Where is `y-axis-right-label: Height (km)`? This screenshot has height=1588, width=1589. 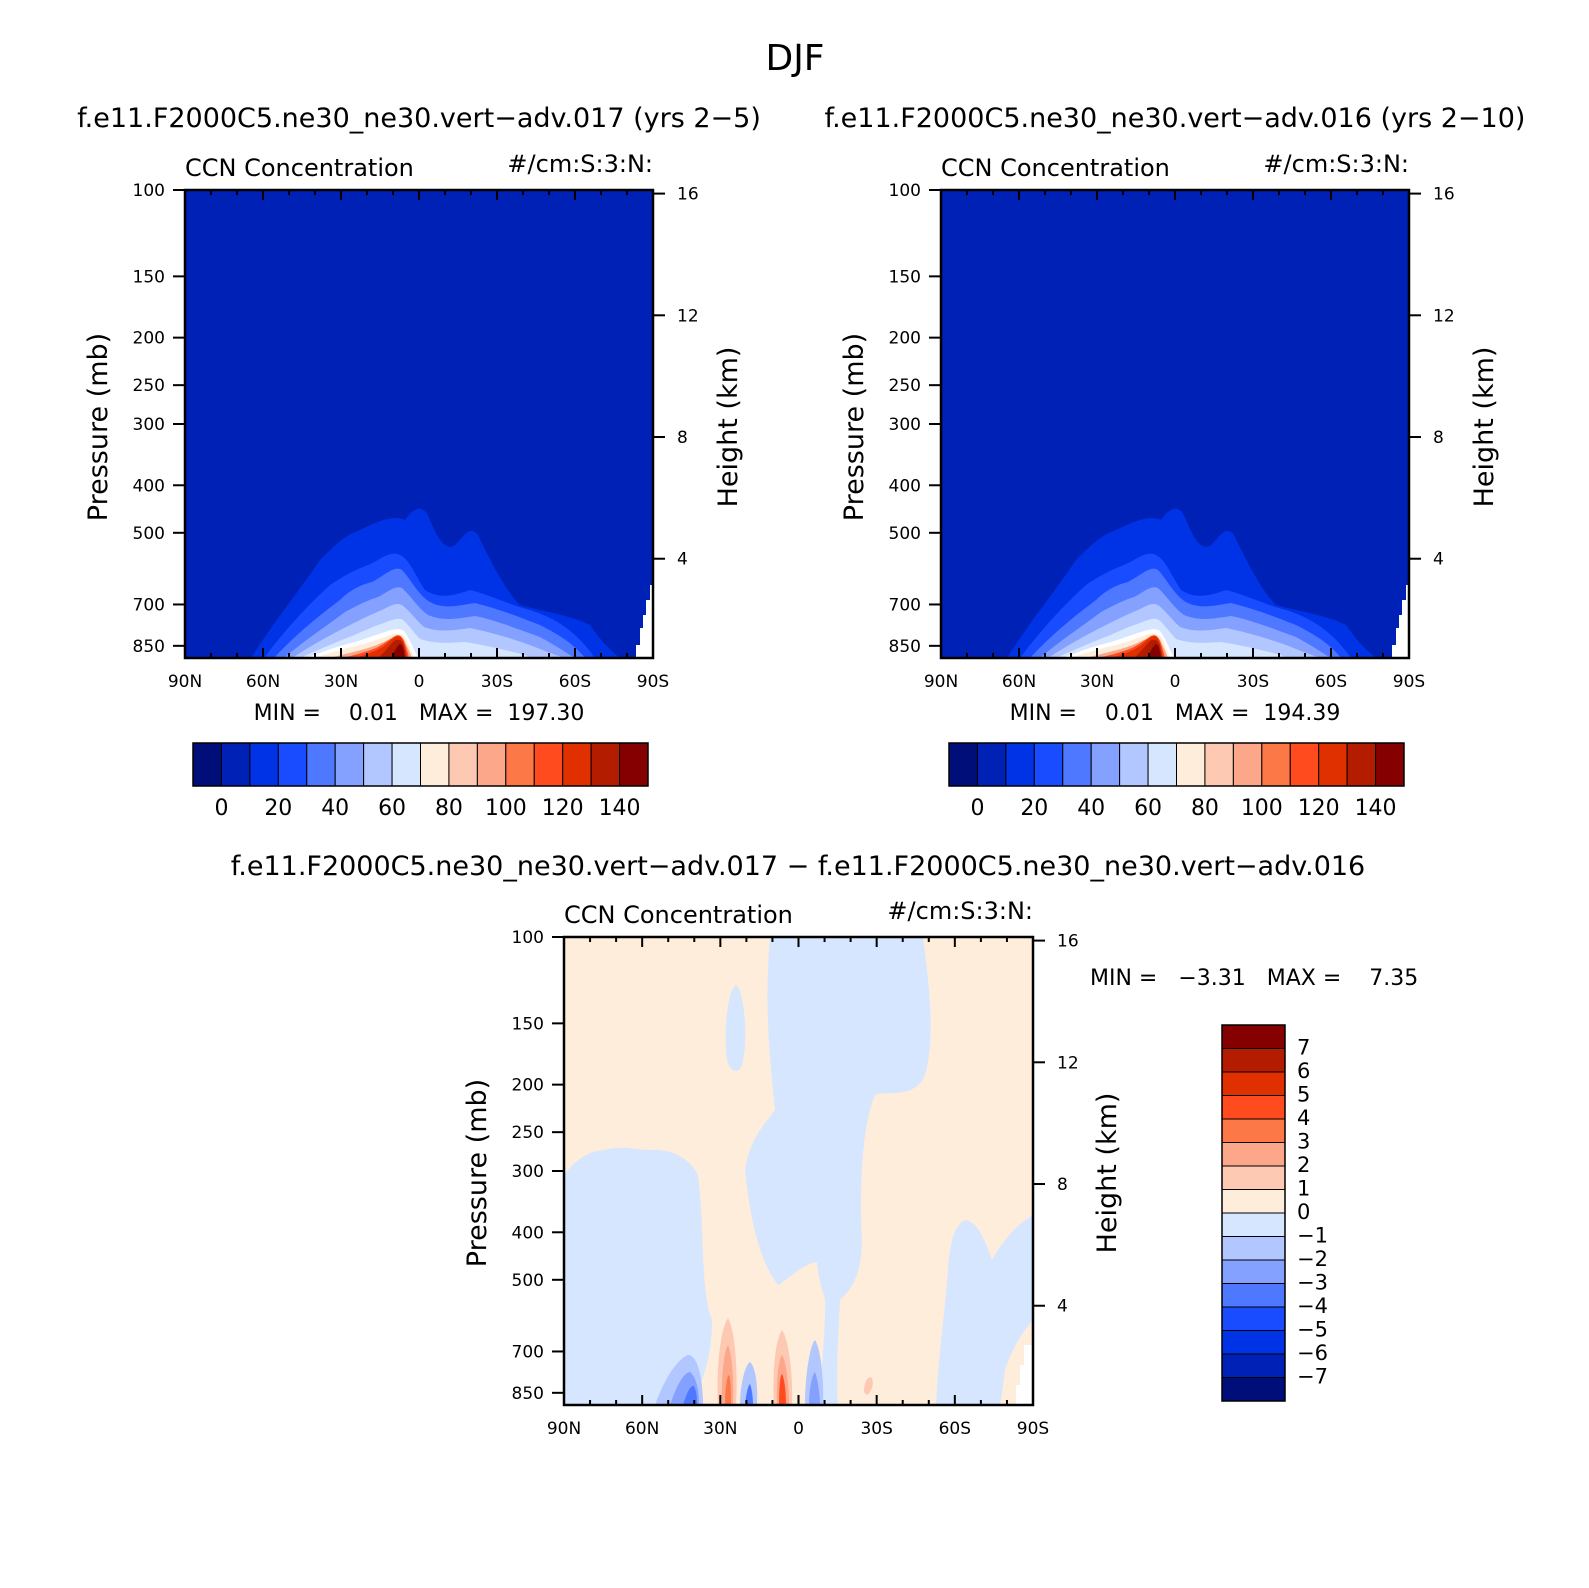 y-axis-right-label: Height (km) is located at coordinates (1484, 427).